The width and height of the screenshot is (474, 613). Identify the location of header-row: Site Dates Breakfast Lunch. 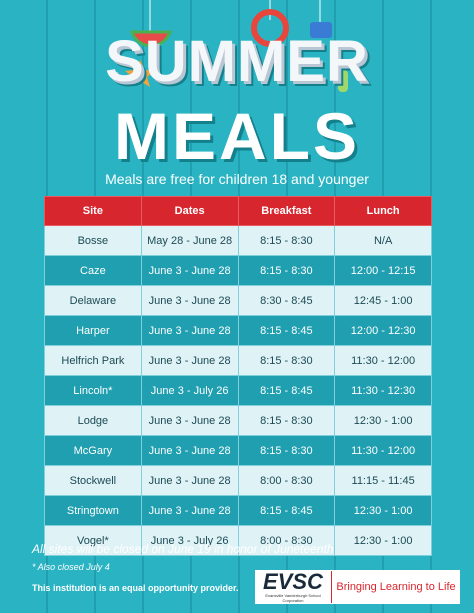
(238, 211).